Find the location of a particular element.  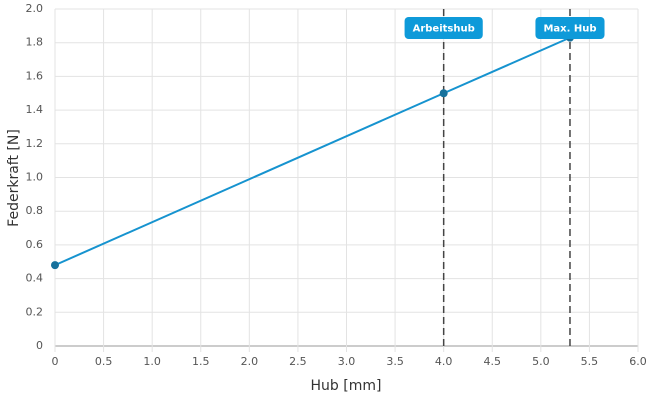

y-tick-label: 0 is located at coordinates (39, 345).